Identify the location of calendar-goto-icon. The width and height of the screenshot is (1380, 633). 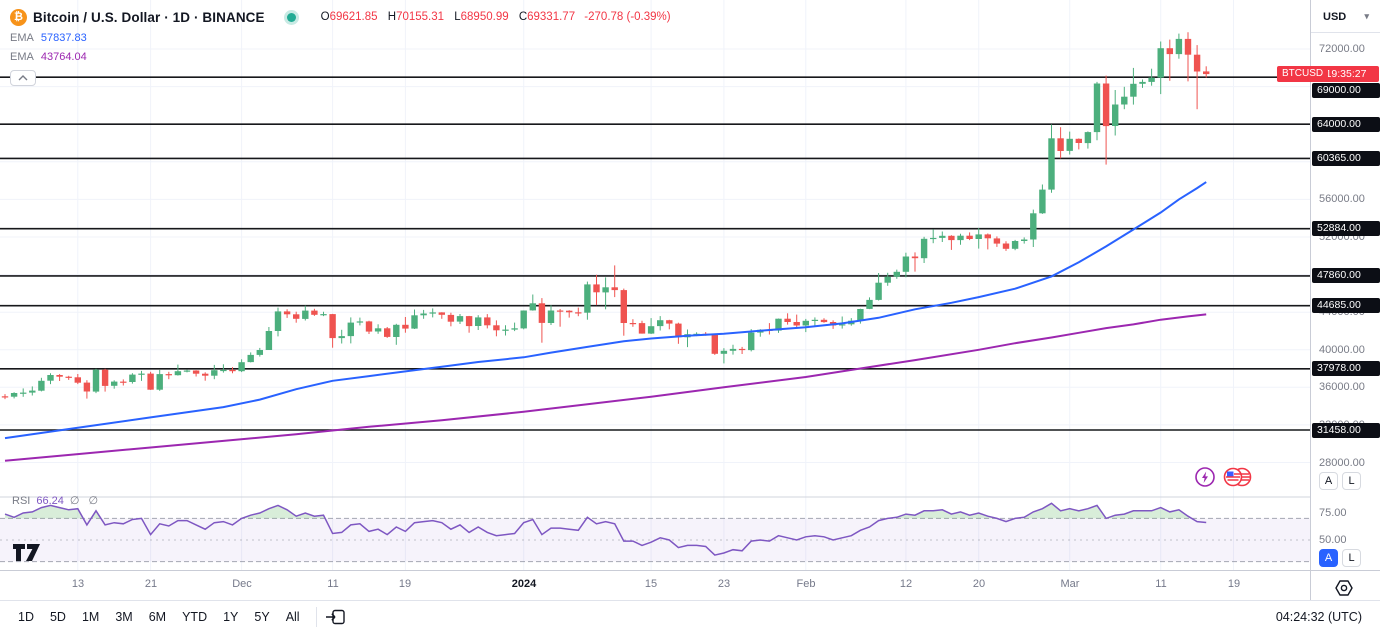
(335, 617).